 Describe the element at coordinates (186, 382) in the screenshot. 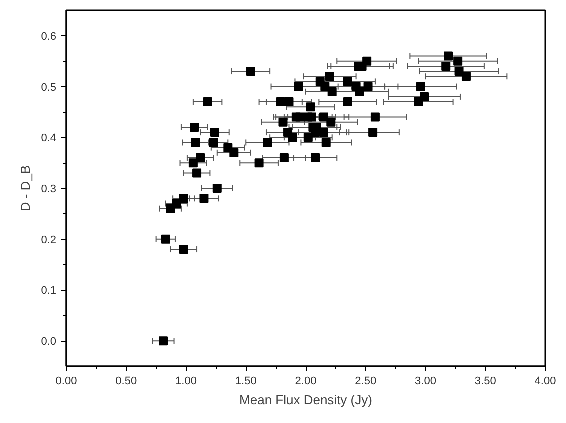

I see `x-tick-label: 1.00` at that location.